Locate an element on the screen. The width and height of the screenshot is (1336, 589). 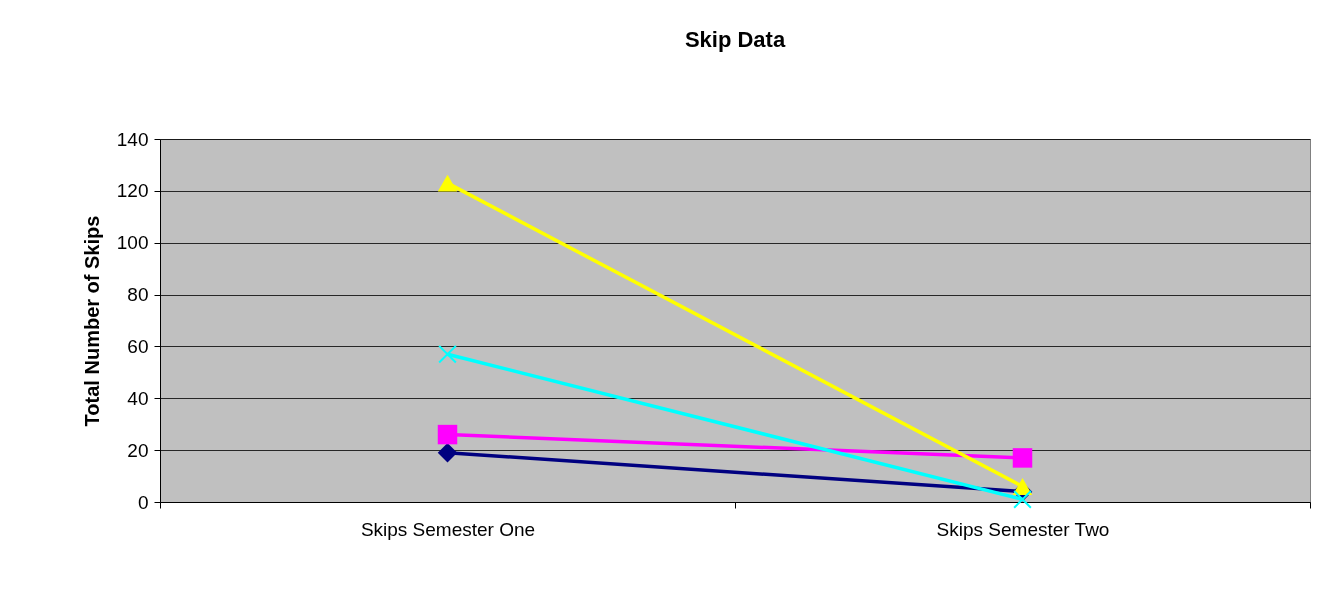
chart-title: Skip Data is located at coordinates (735, 39).